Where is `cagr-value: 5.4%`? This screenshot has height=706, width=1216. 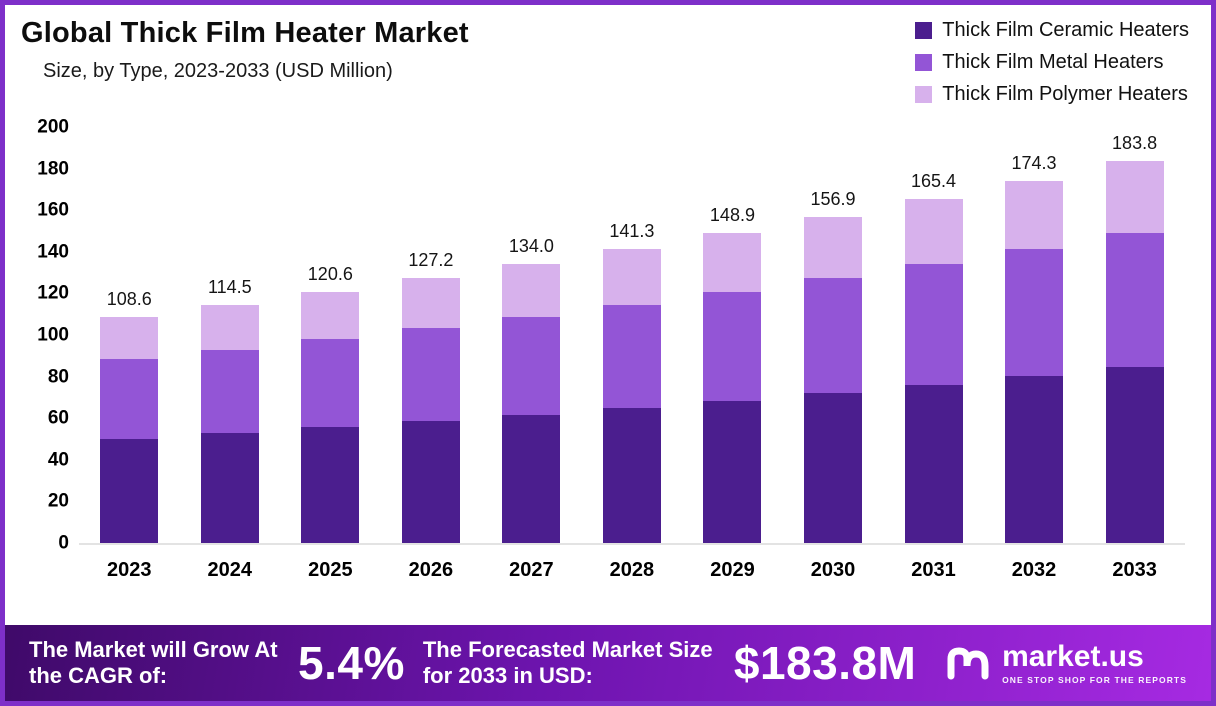 cagr-value: 5.4% is located at coordinates (351, 663).